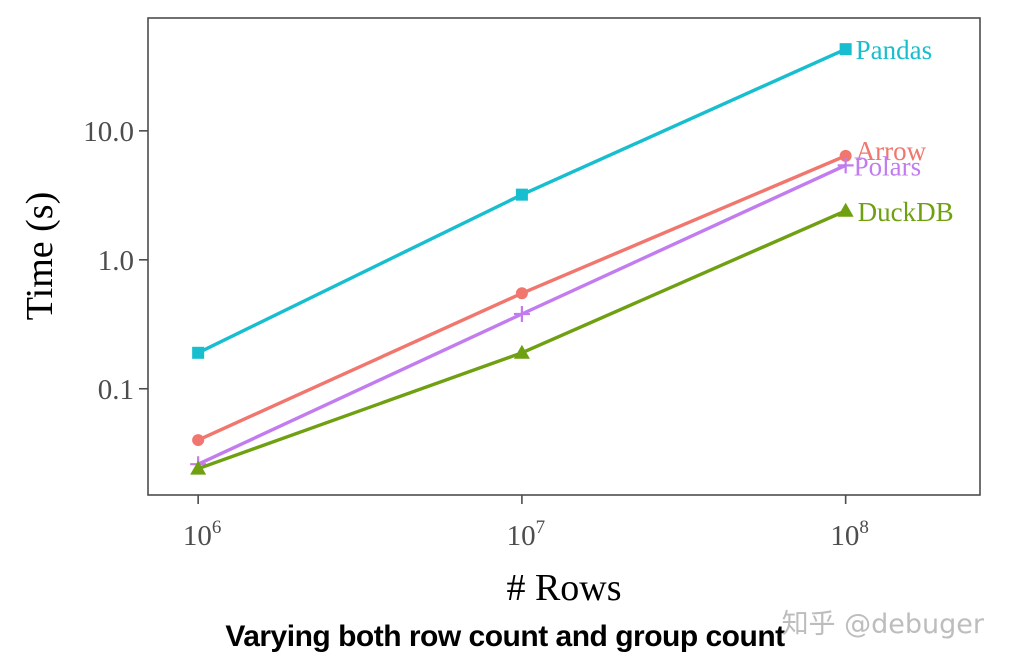 The height and width of the screenshot is (666, 1010). What do you see at coordinates (888, 166) in the screenshot?
I see `series-label: Polars` at bounding box center [888, 166].